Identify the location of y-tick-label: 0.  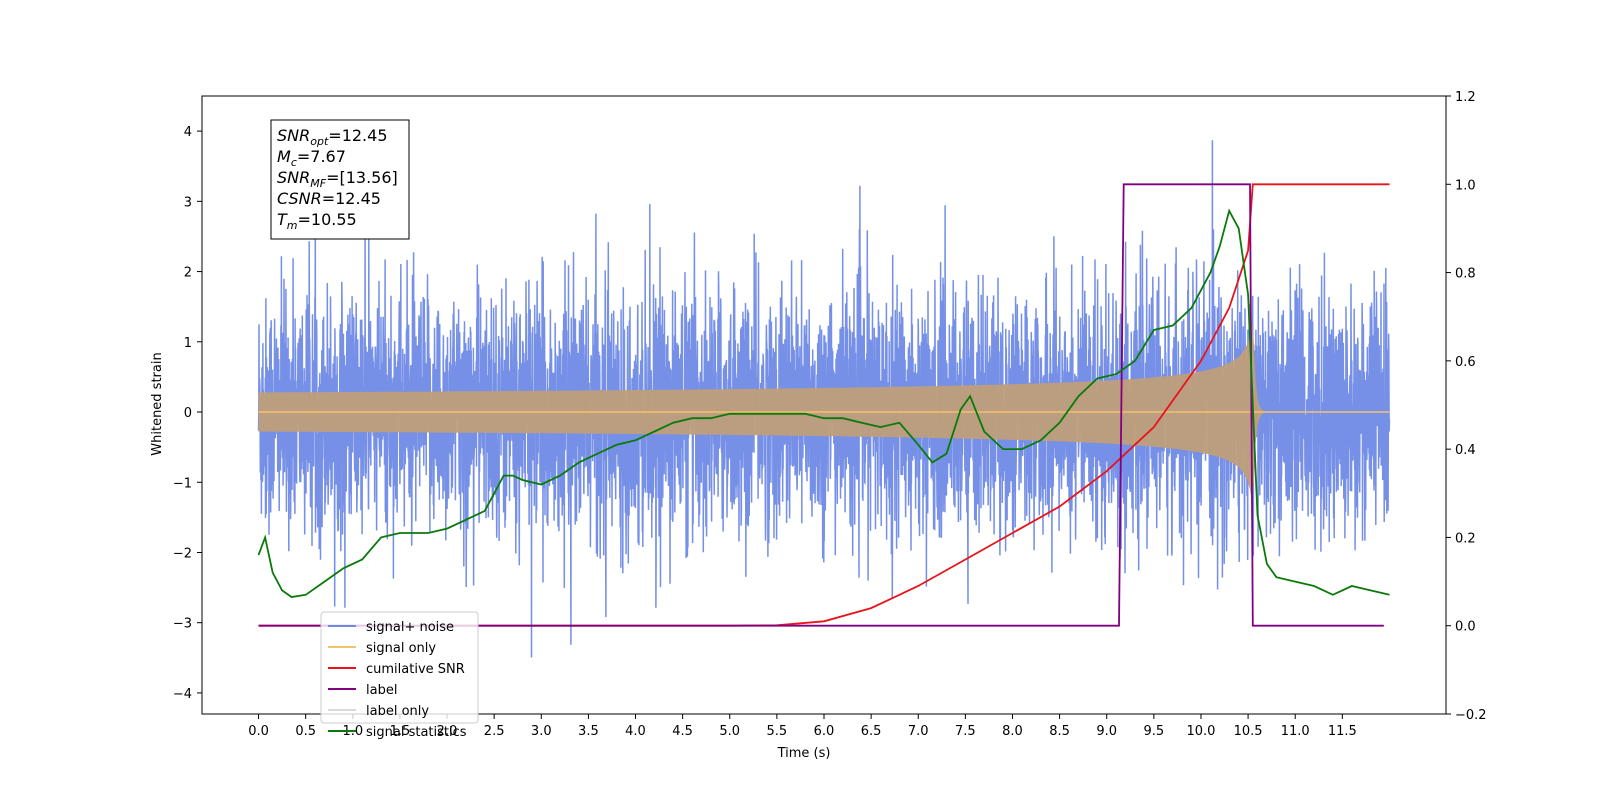
(188, 413).